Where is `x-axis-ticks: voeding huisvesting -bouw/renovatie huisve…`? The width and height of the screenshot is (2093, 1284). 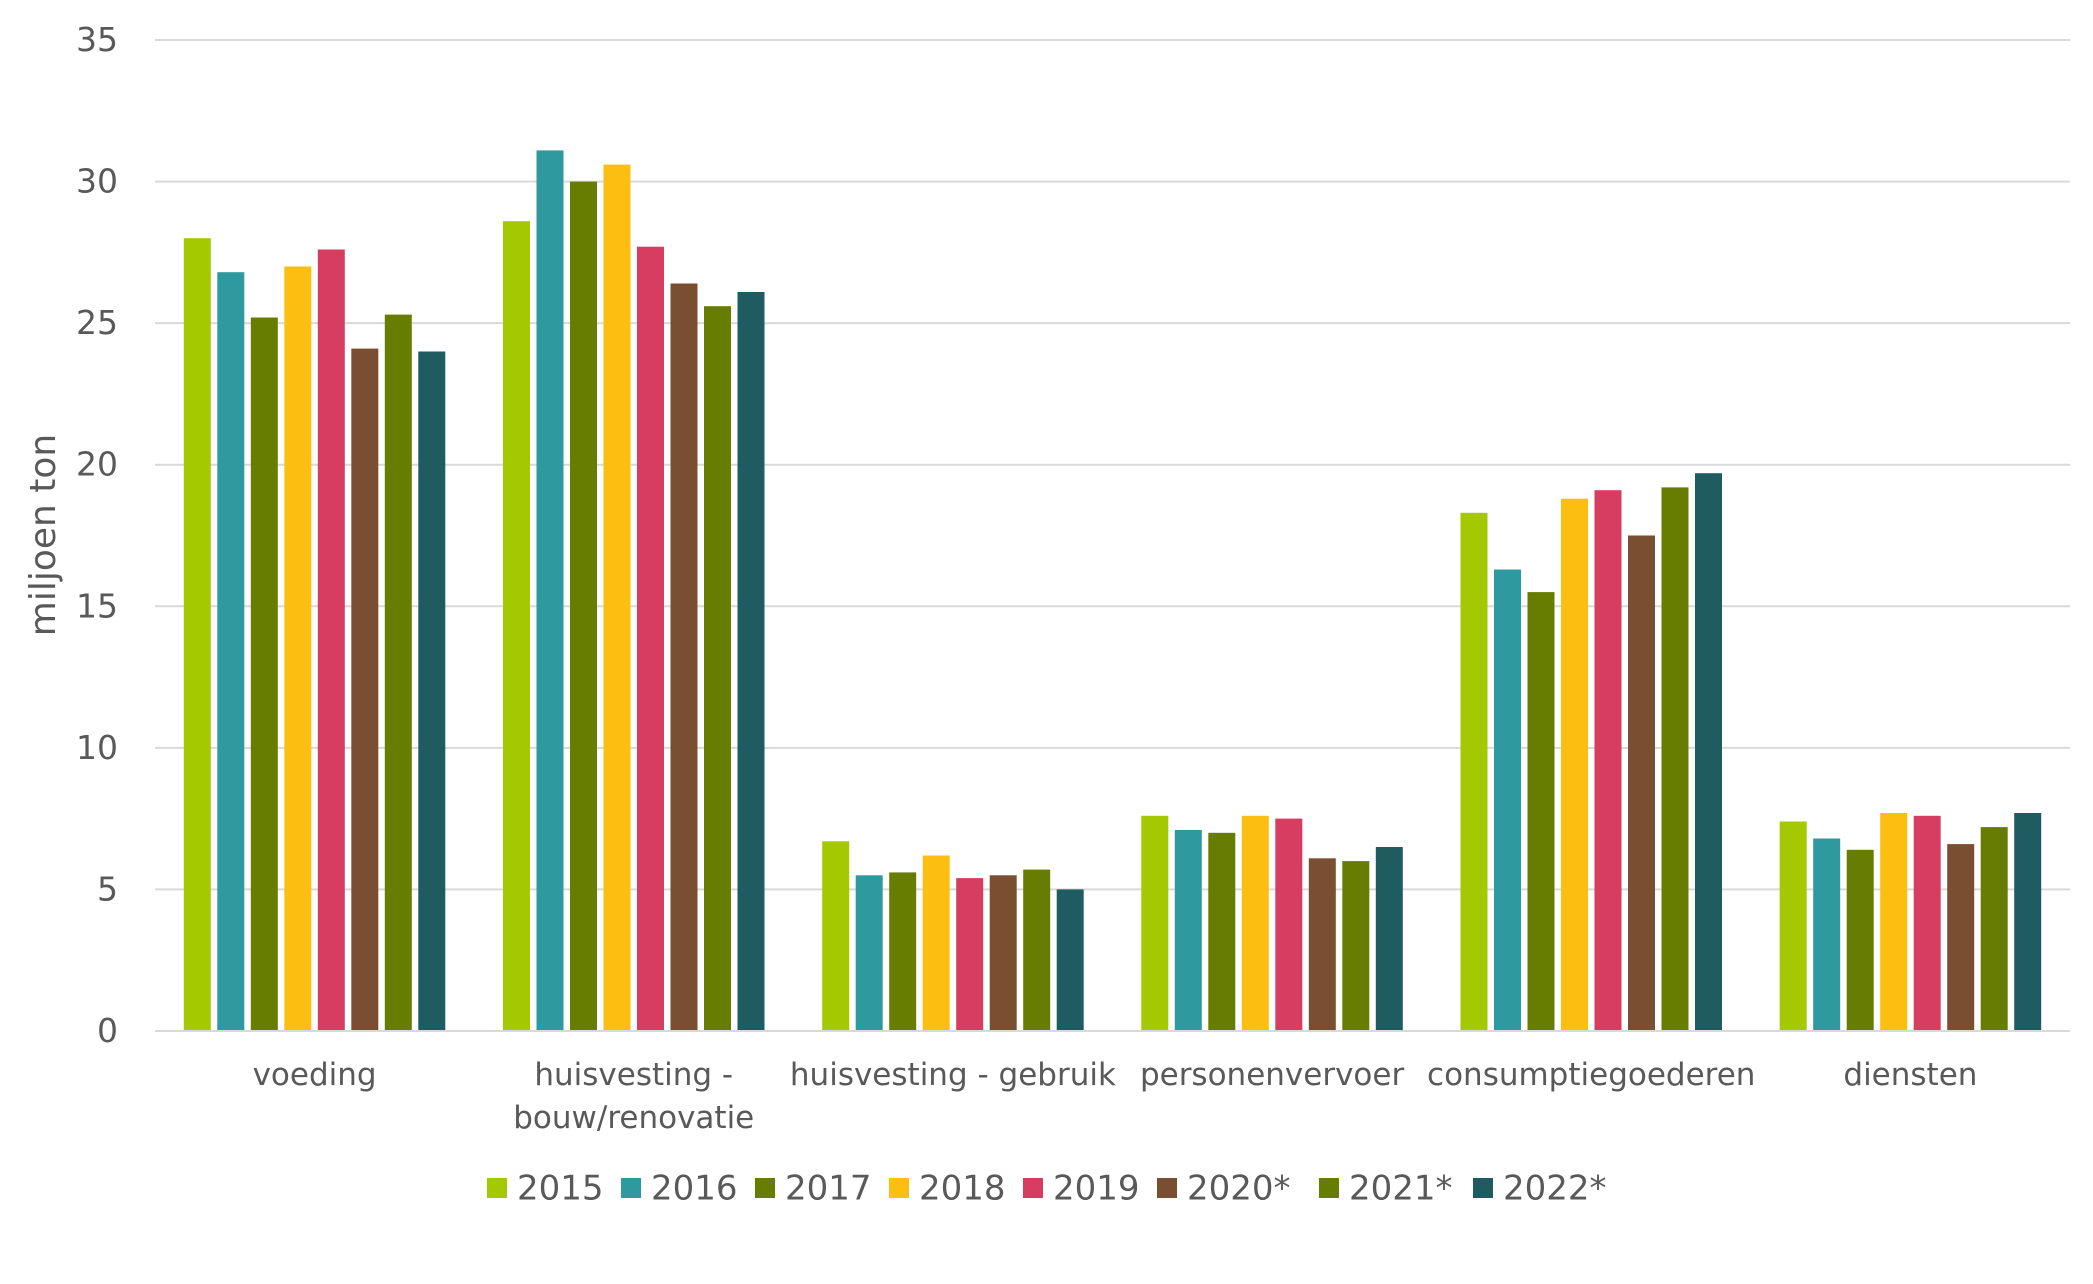 x-axis-ticks: voeding huisvesting -bouw/renovatie huisve… is located at coordinates (1115, 1096).